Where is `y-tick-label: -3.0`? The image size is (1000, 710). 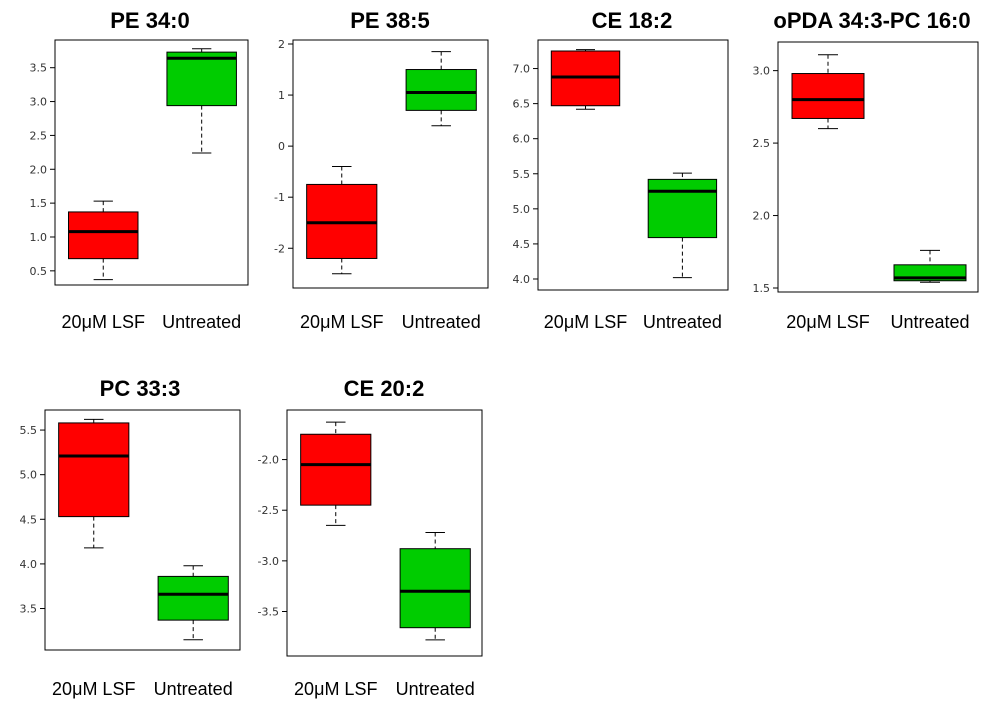
y-tick-label: -3.0 is located at coordinates (268, 561).